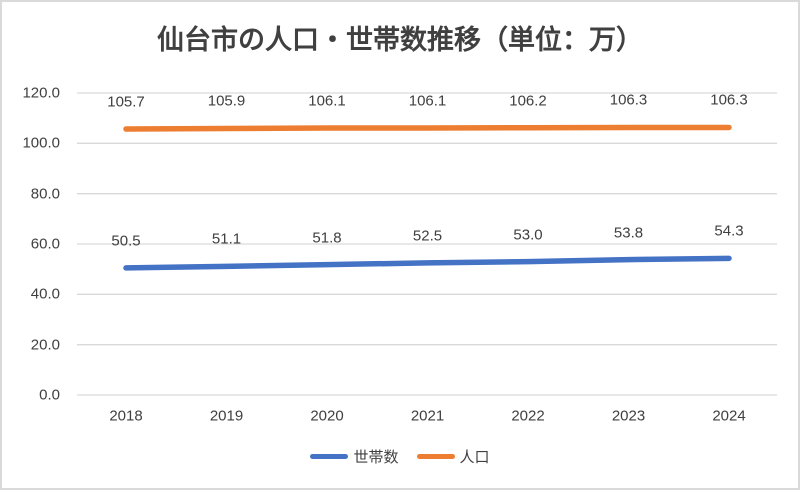 This screenshot has height=490, width=800. Describe the element at coordinates (528, 416) in the screenshot. I see `x-axis-tick-label: 2022` at that location.